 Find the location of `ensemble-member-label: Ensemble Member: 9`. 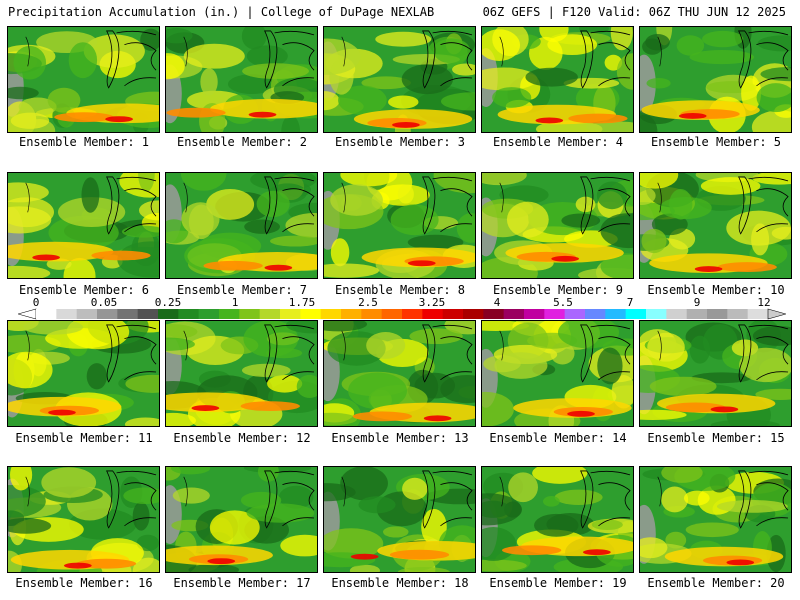

ensemble-member-label: Ensemble Member: 9 is located at coordinates (558, 290).